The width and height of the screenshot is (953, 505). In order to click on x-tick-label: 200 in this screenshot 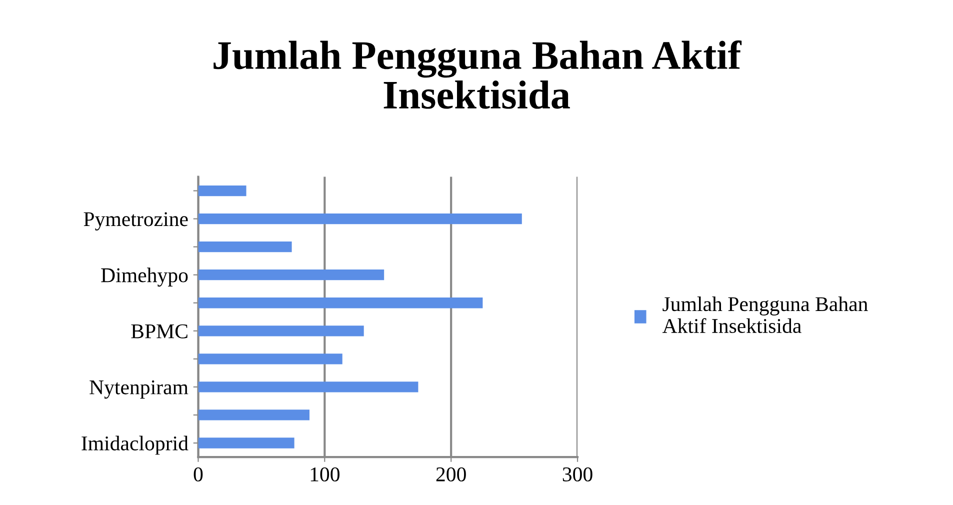, I will do `click(451, 474)`.